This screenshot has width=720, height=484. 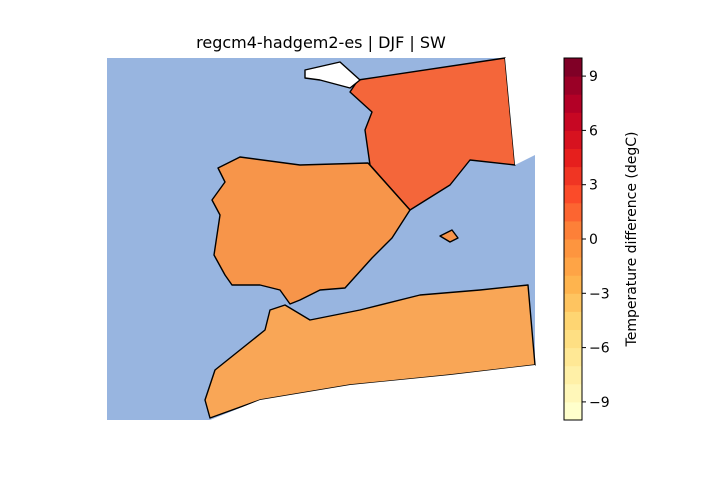 What do you see at coordinates (632, 240) in the screenshot?
I see `colorbar-label: Temperature difference (degC)` at bounding box center [632, 240].